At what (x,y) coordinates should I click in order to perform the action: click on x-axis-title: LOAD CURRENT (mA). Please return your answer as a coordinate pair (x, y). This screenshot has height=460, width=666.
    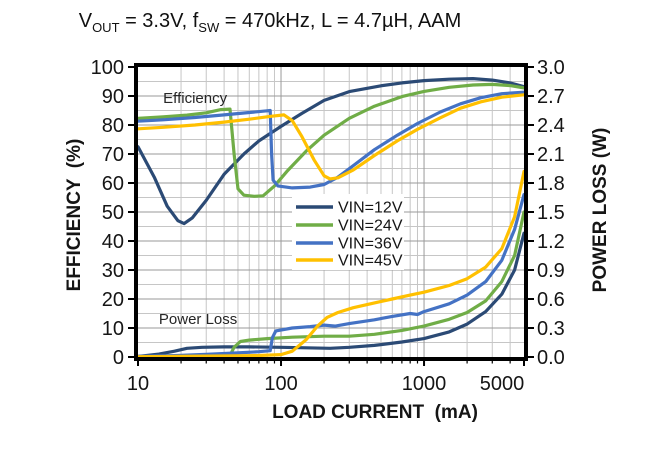
    Looking at the image, I should click on (375, 412).